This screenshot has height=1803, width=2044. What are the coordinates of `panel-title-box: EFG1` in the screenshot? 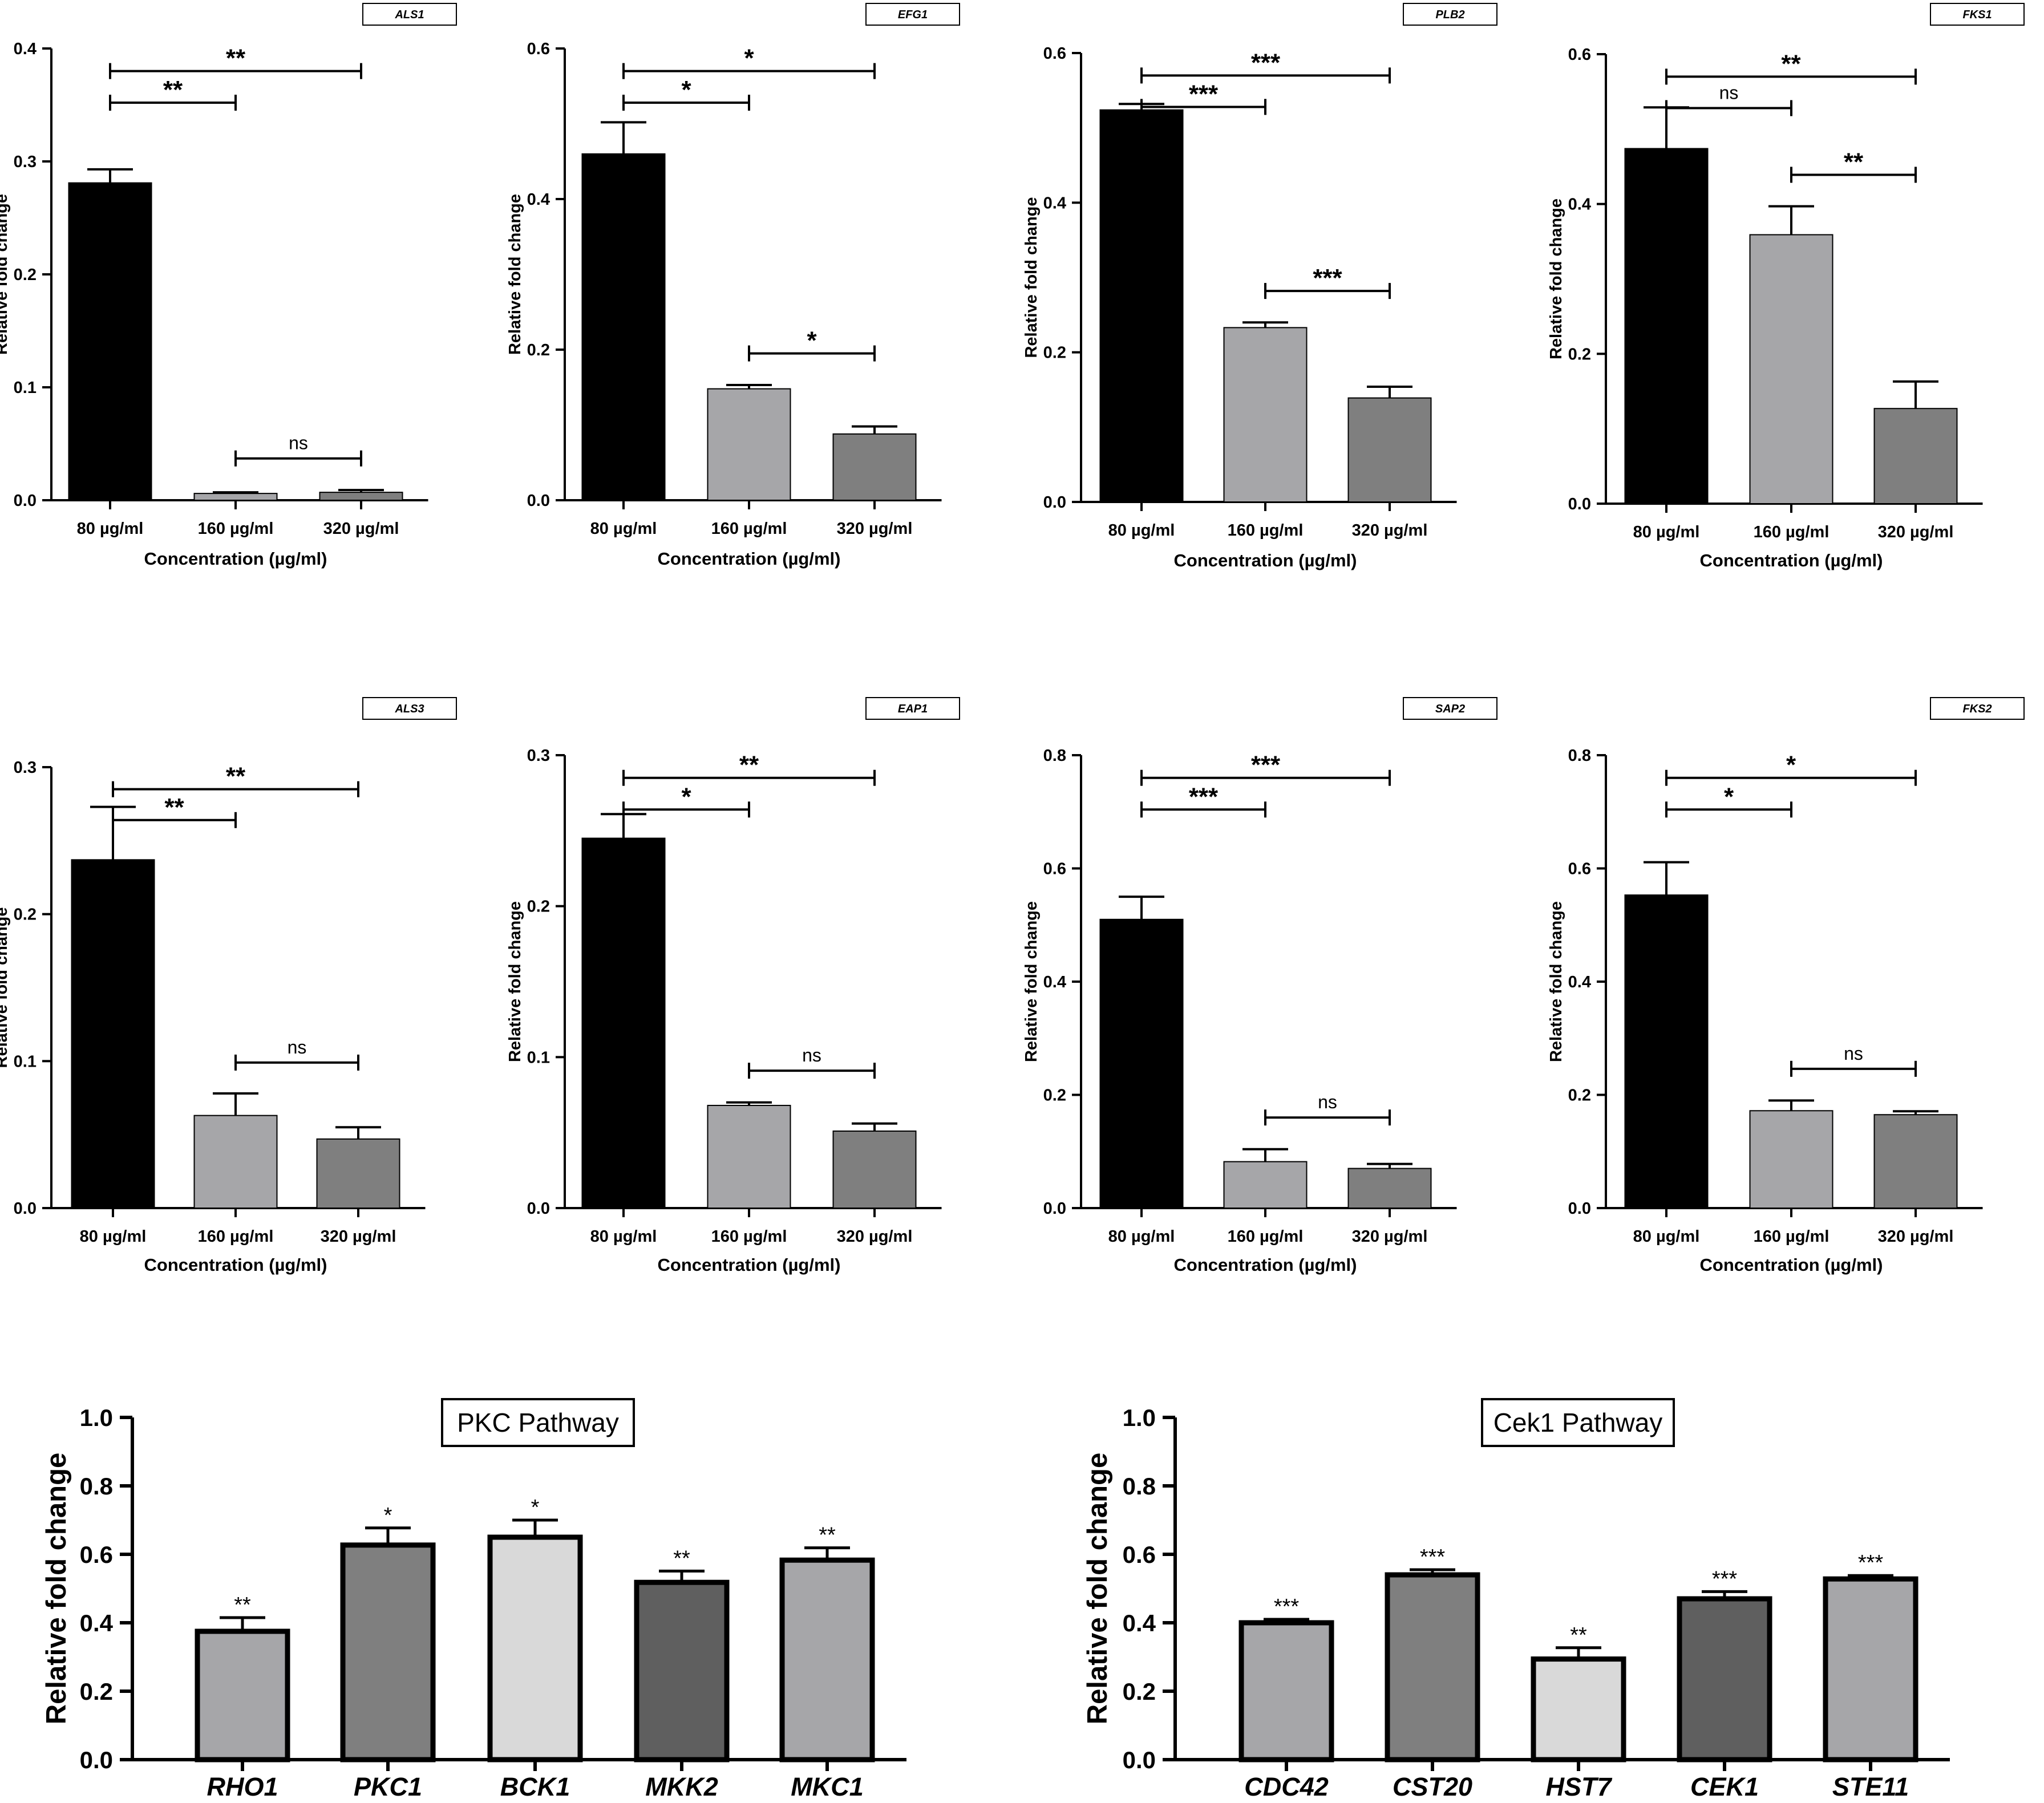 It's located at (912, 14).